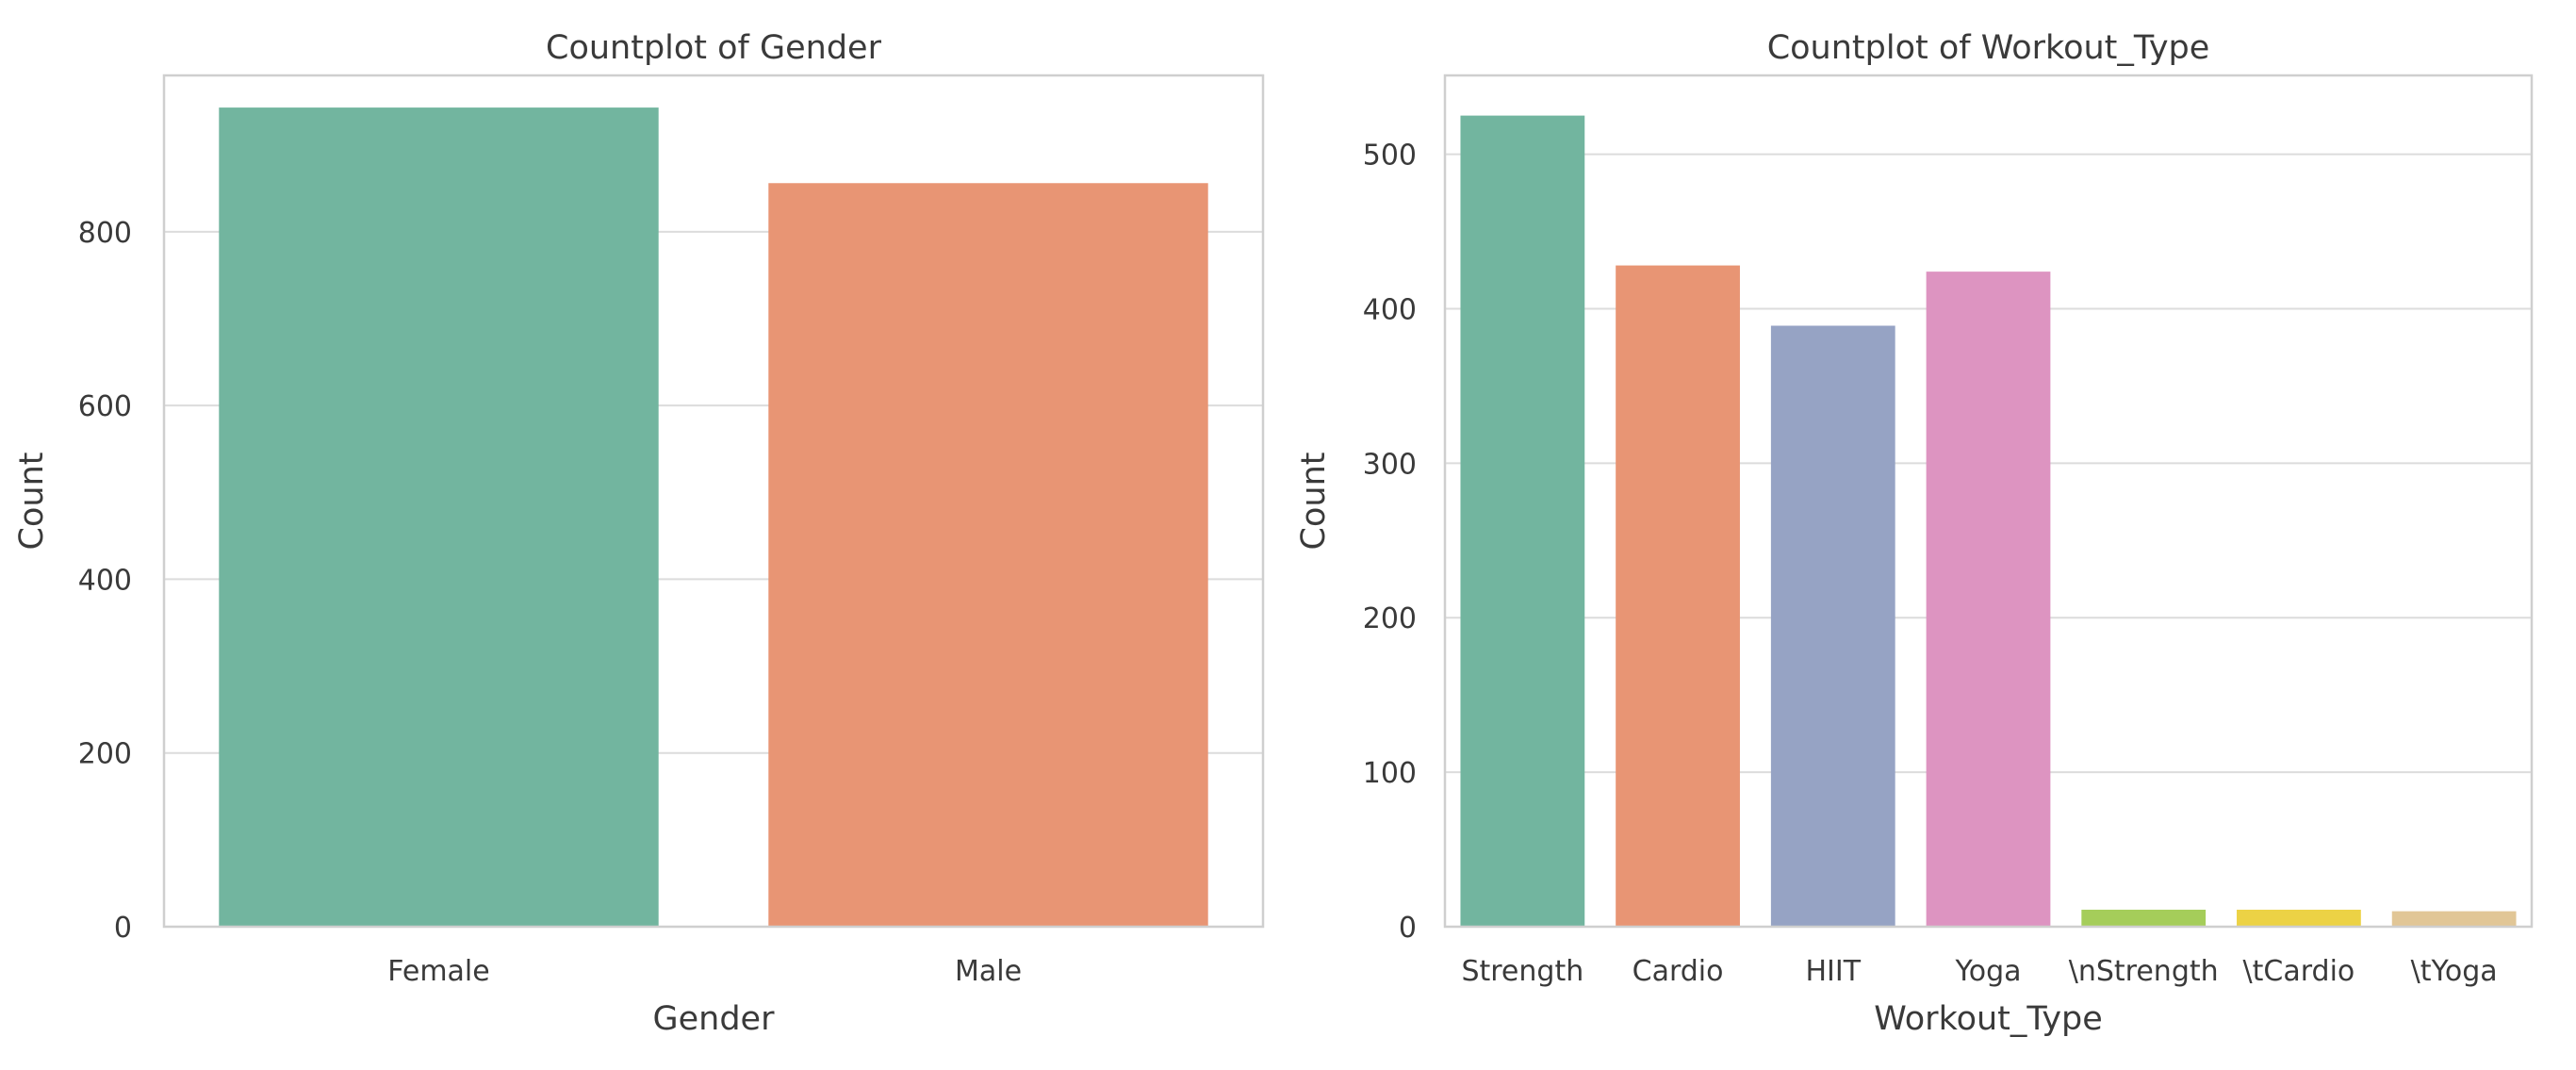 Image resolution: width=2576 pixels, height=1070 pixels. What do you see at coordinates (1390, 774) in the screenshot?
I see `chart1-ytick-label: 100` at bounding box center [1390, 774].